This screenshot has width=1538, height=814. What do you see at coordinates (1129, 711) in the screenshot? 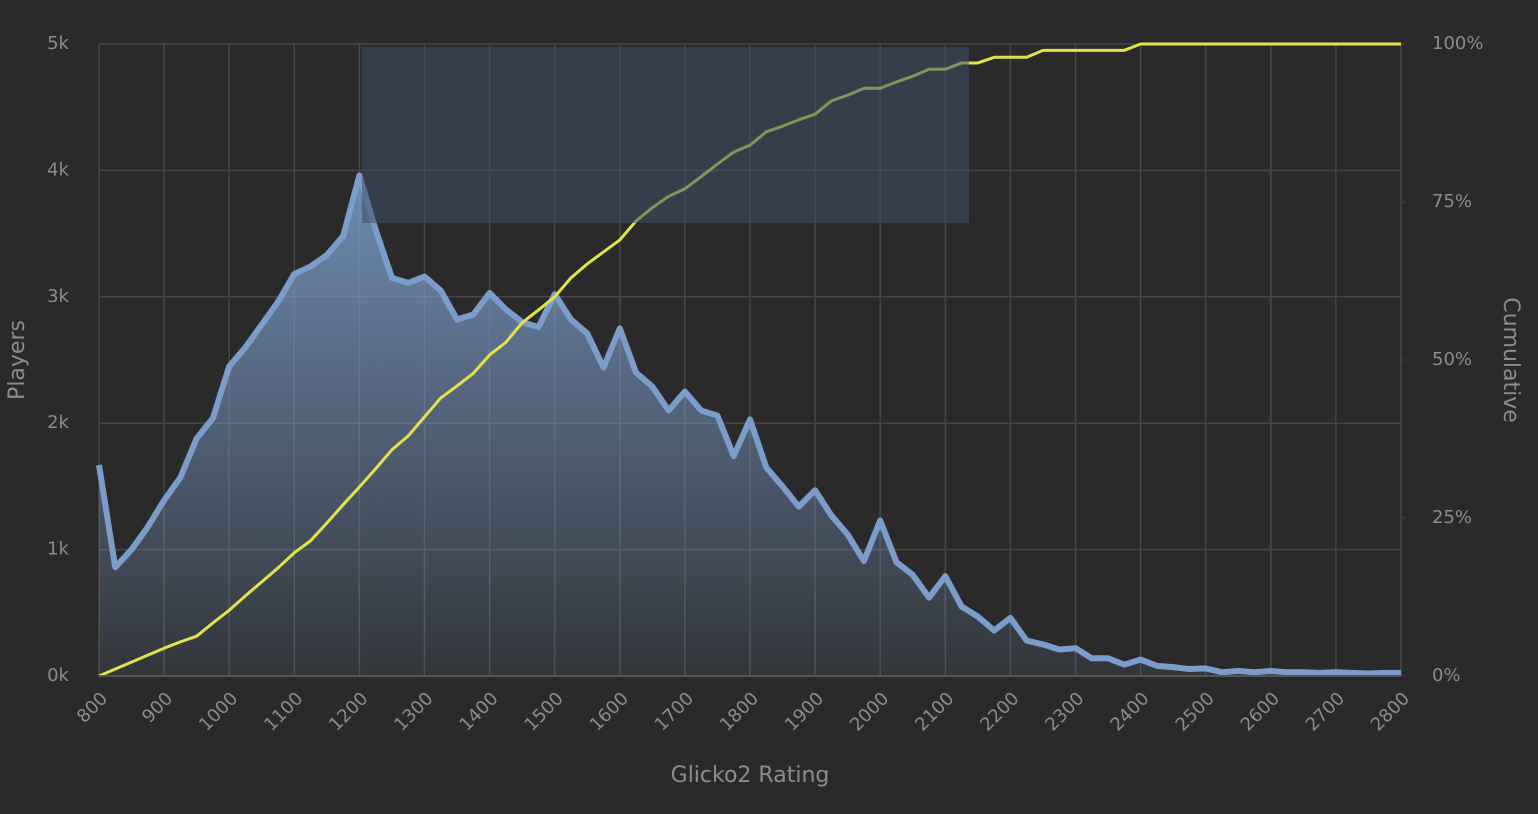
I see `x-tick-label: 2400` at bounding box center [1129, 711].